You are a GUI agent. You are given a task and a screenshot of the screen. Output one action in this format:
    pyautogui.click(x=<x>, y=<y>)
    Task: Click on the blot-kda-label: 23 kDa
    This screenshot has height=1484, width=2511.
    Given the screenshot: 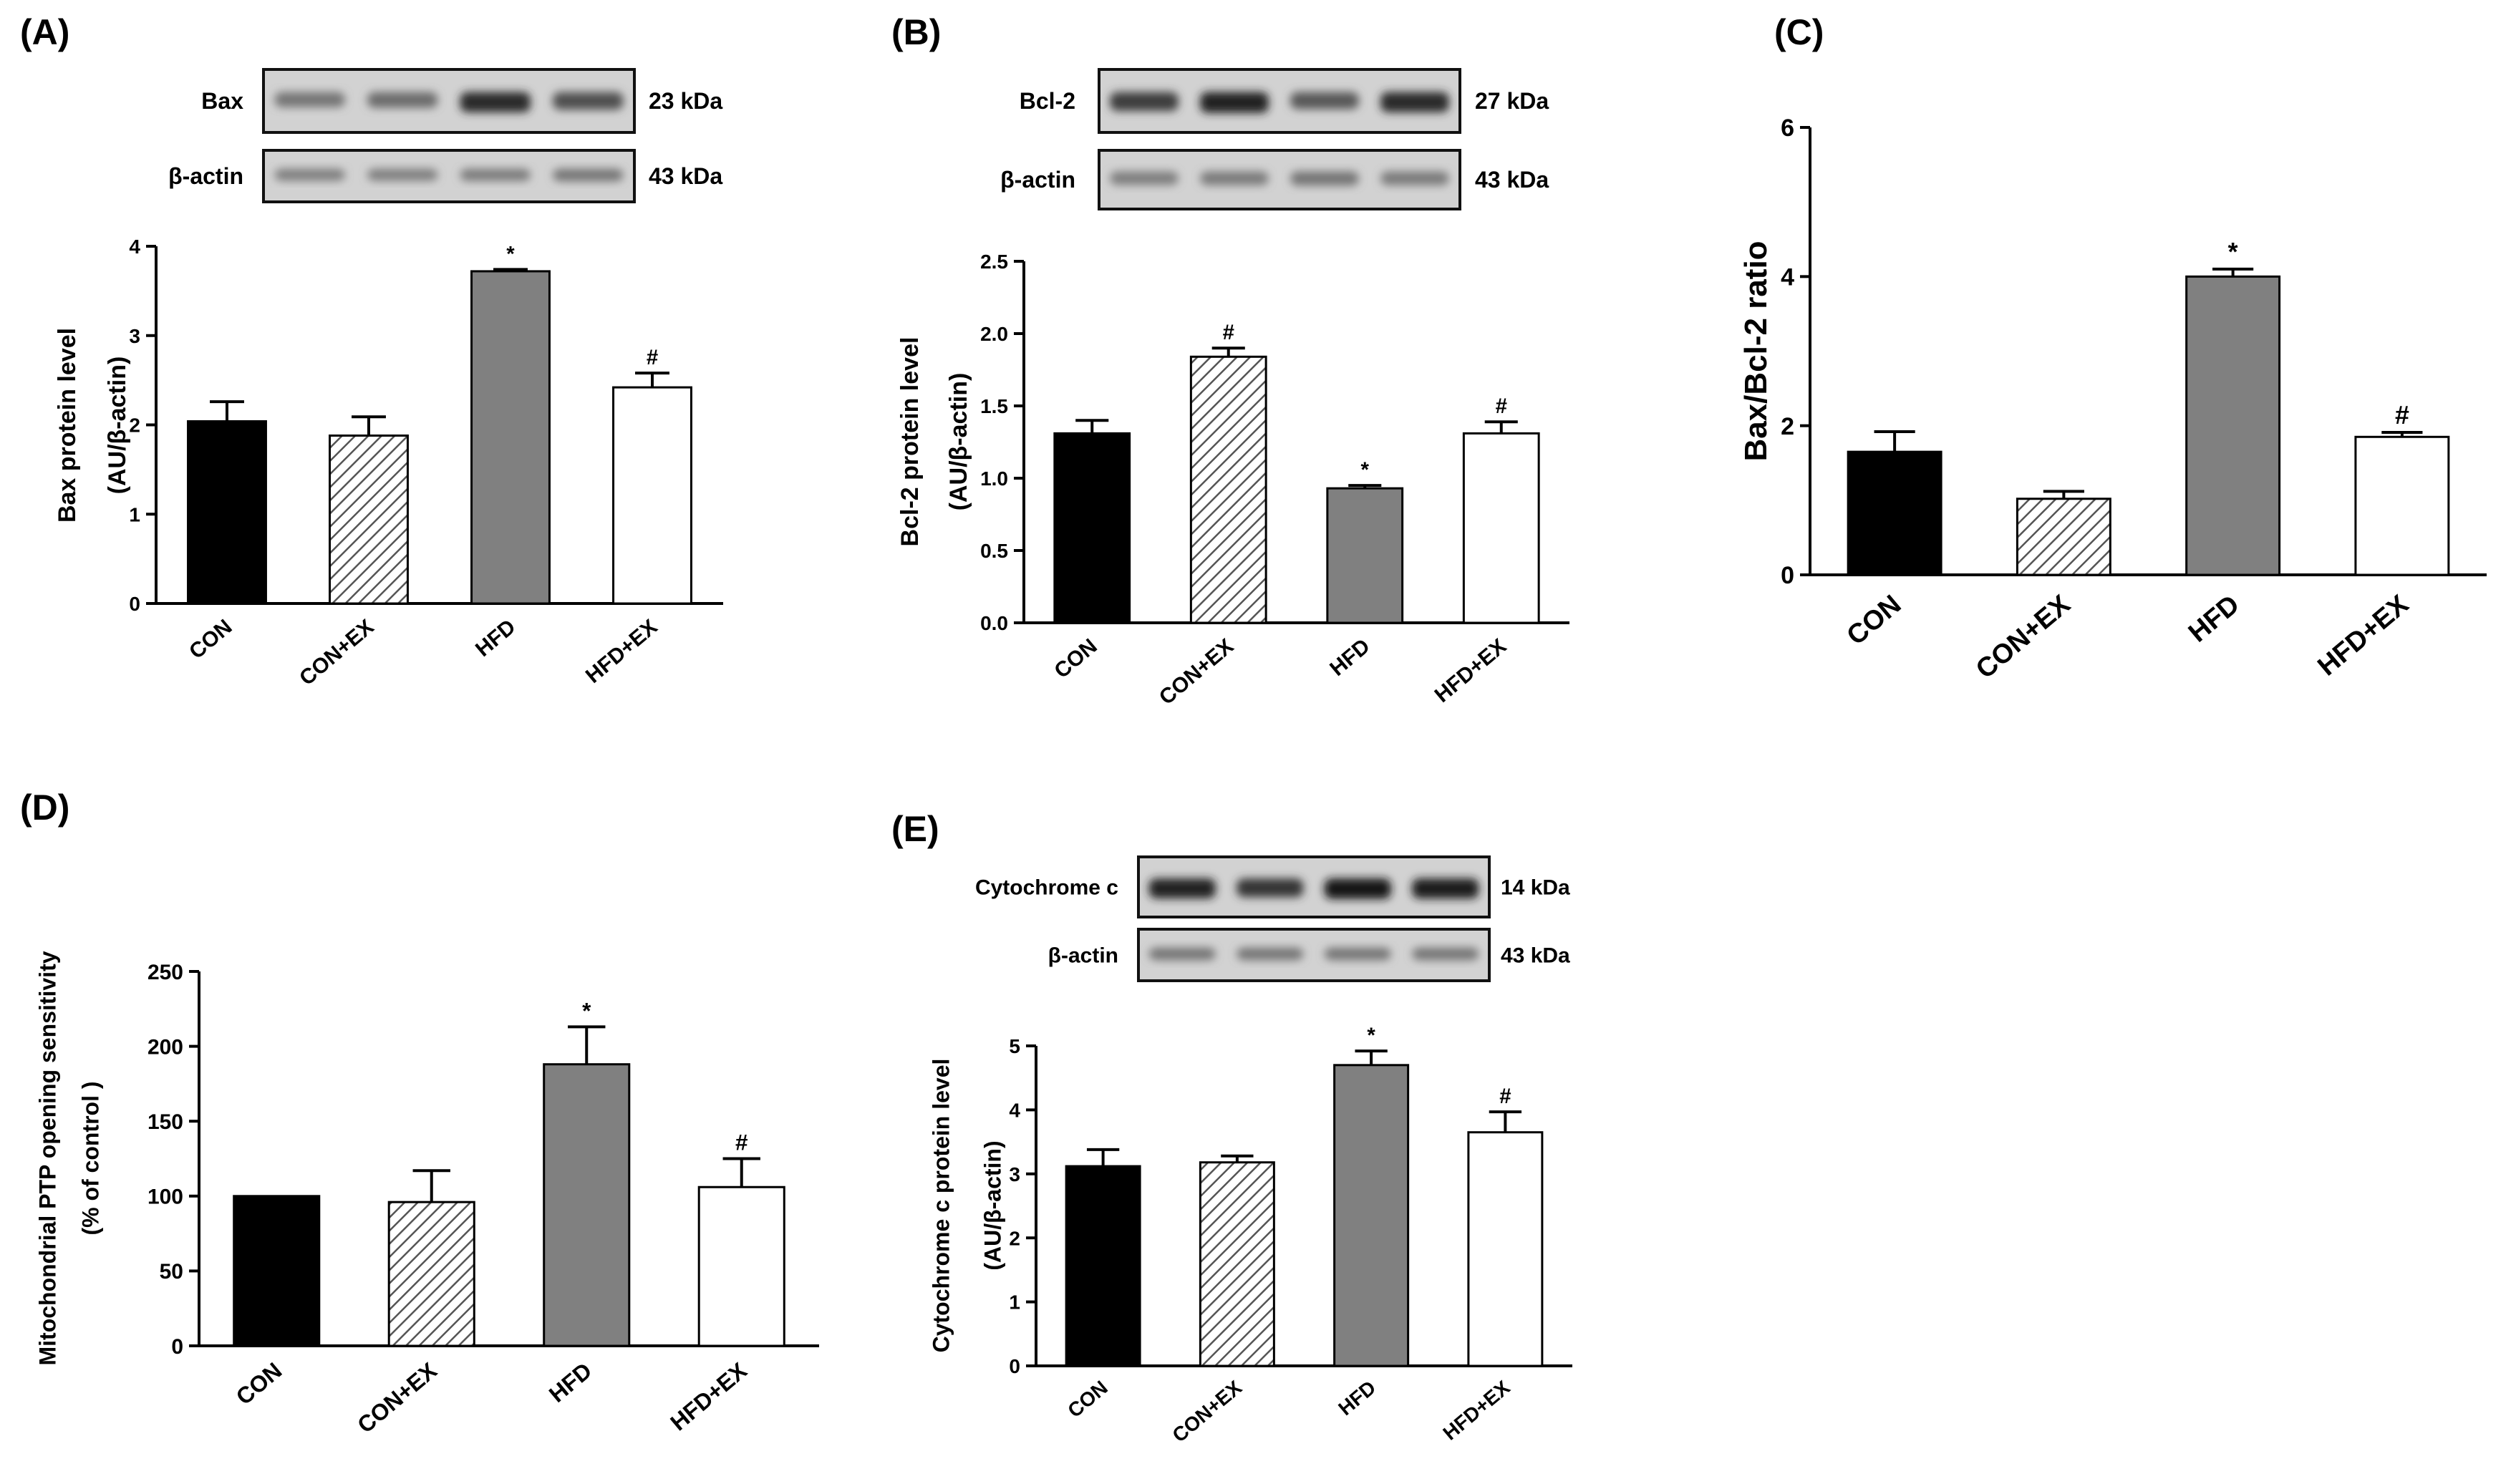 What is the action you would take?
    pyautogui.click(x=685, y=101)
    